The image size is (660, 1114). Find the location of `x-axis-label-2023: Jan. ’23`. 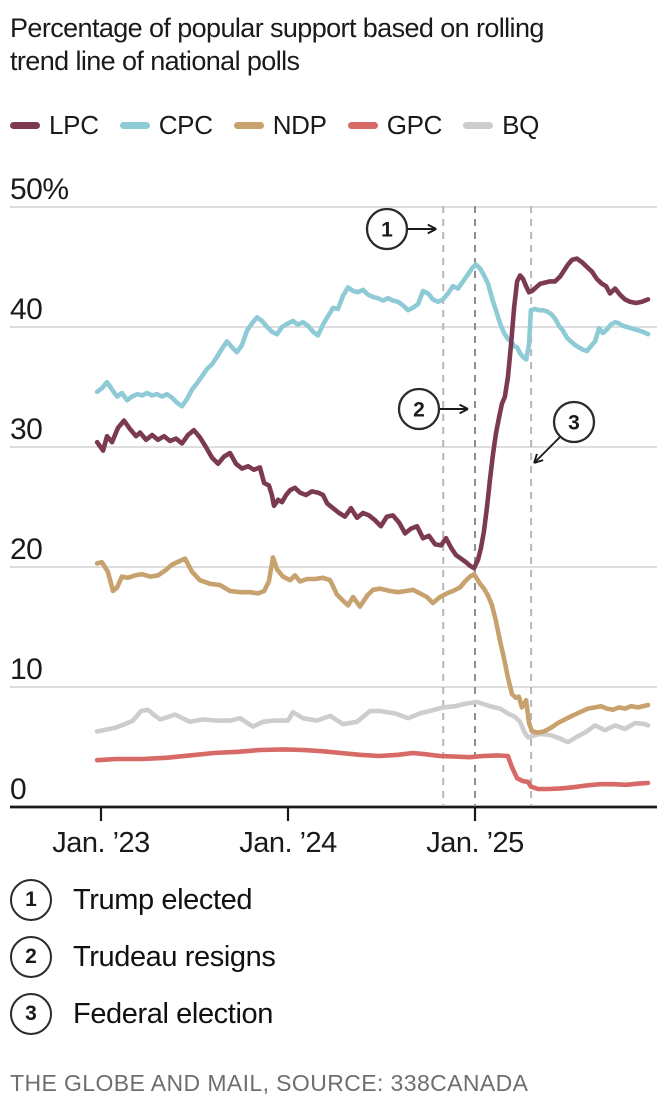

x-axis-label-2023: Jan. ’23 is located at coordinates (101, 843).